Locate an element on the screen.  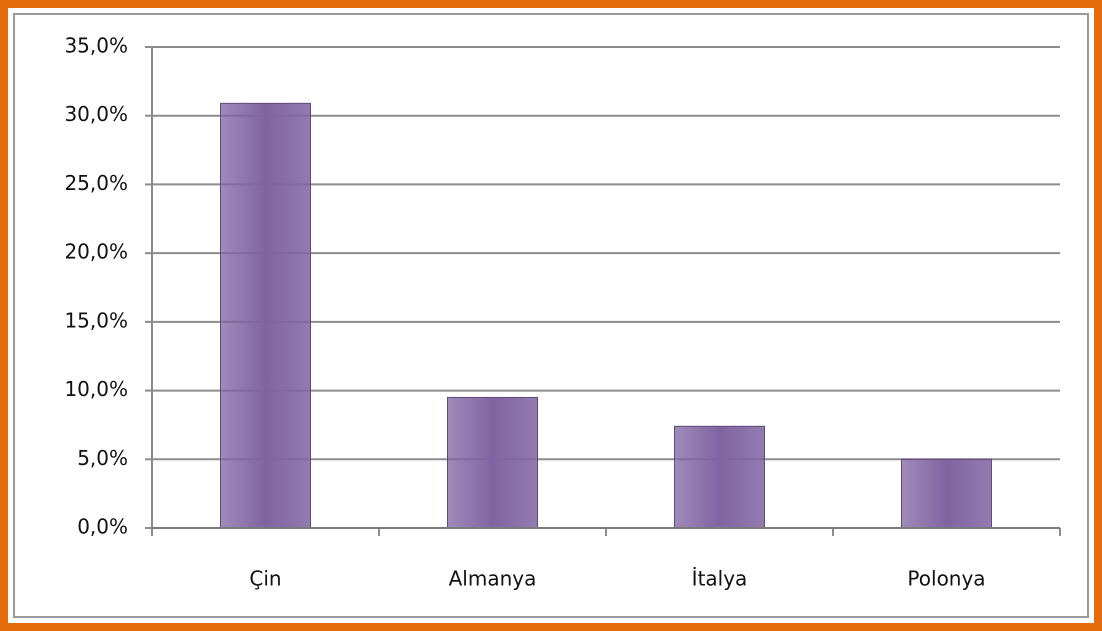
x-tick-label: Almanya is located at coordinates (493, 579).